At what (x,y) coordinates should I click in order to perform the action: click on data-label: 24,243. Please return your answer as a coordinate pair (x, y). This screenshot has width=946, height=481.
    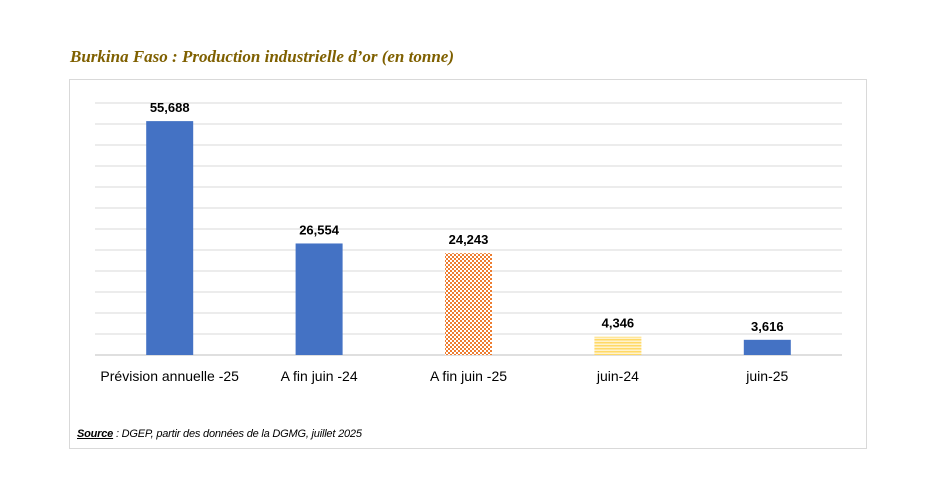
    Looking at the image, I should click on (469, 239).